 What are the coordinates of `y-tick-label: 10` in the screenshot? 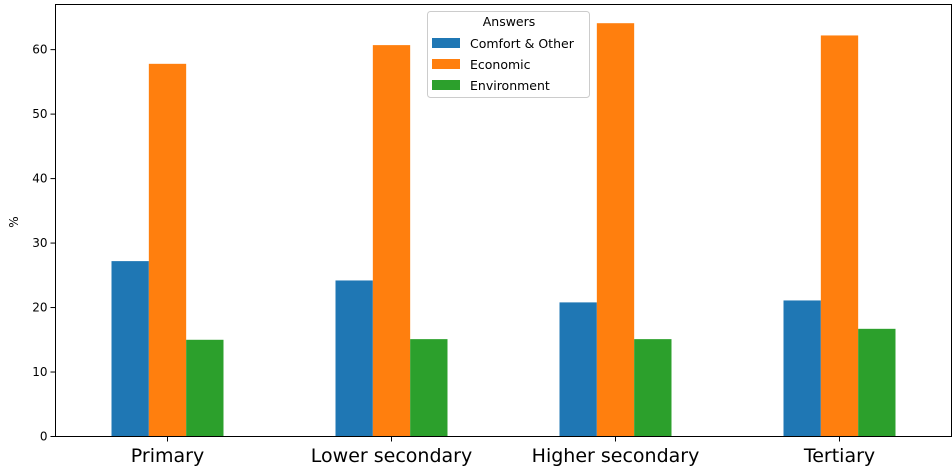 It's located at (39, 372).